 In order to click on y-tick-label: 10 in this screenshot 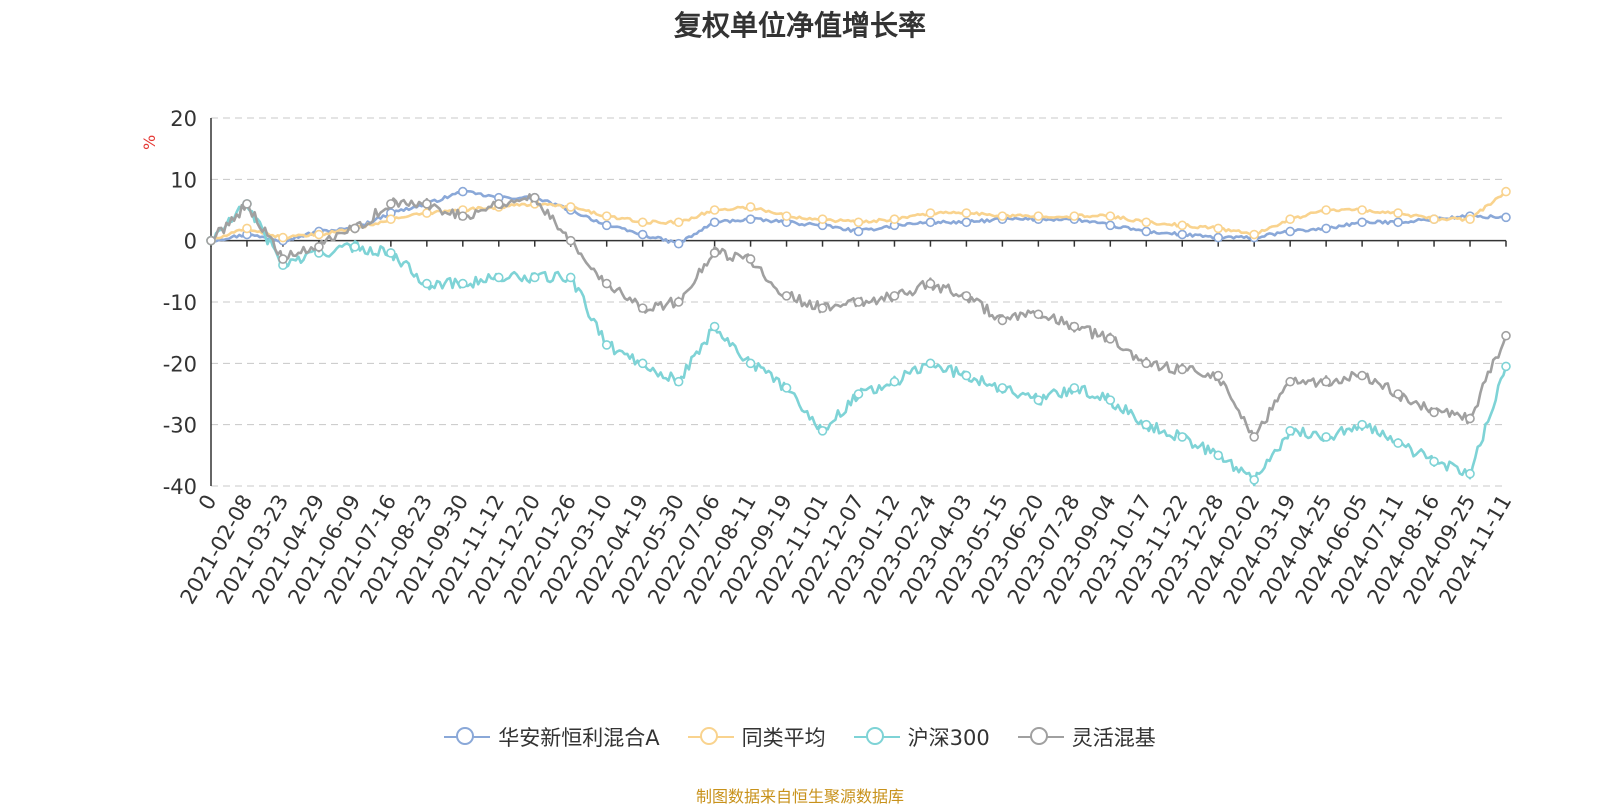, I will do `click(183, 180)`.